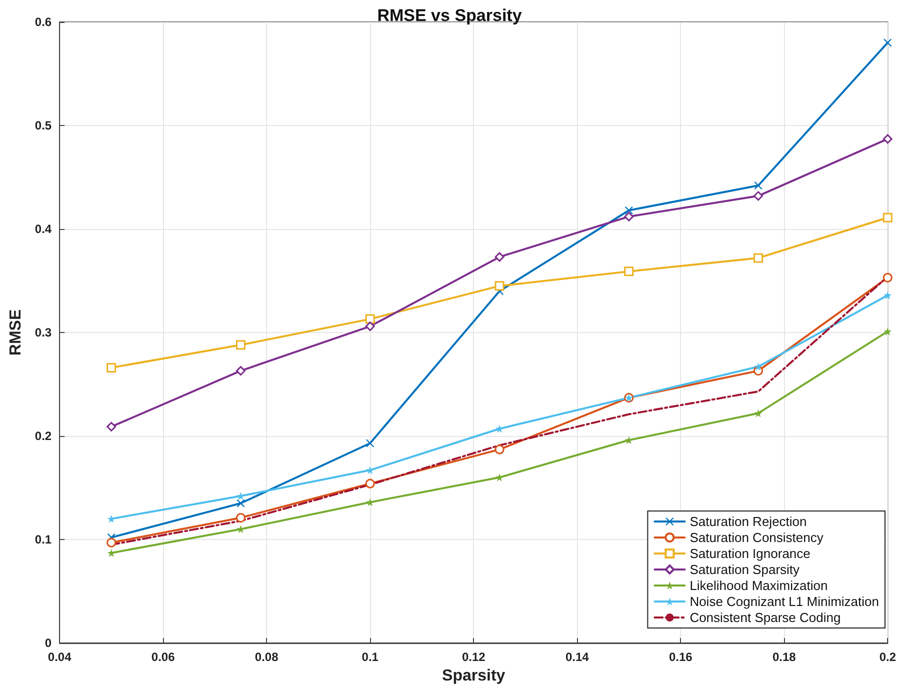 This screenshot has width=899, height=692. What do you see at coordinates (680, 657) in the screenshot?
I see `x-tick-label: 0.16` at bounding box center [680, 657].